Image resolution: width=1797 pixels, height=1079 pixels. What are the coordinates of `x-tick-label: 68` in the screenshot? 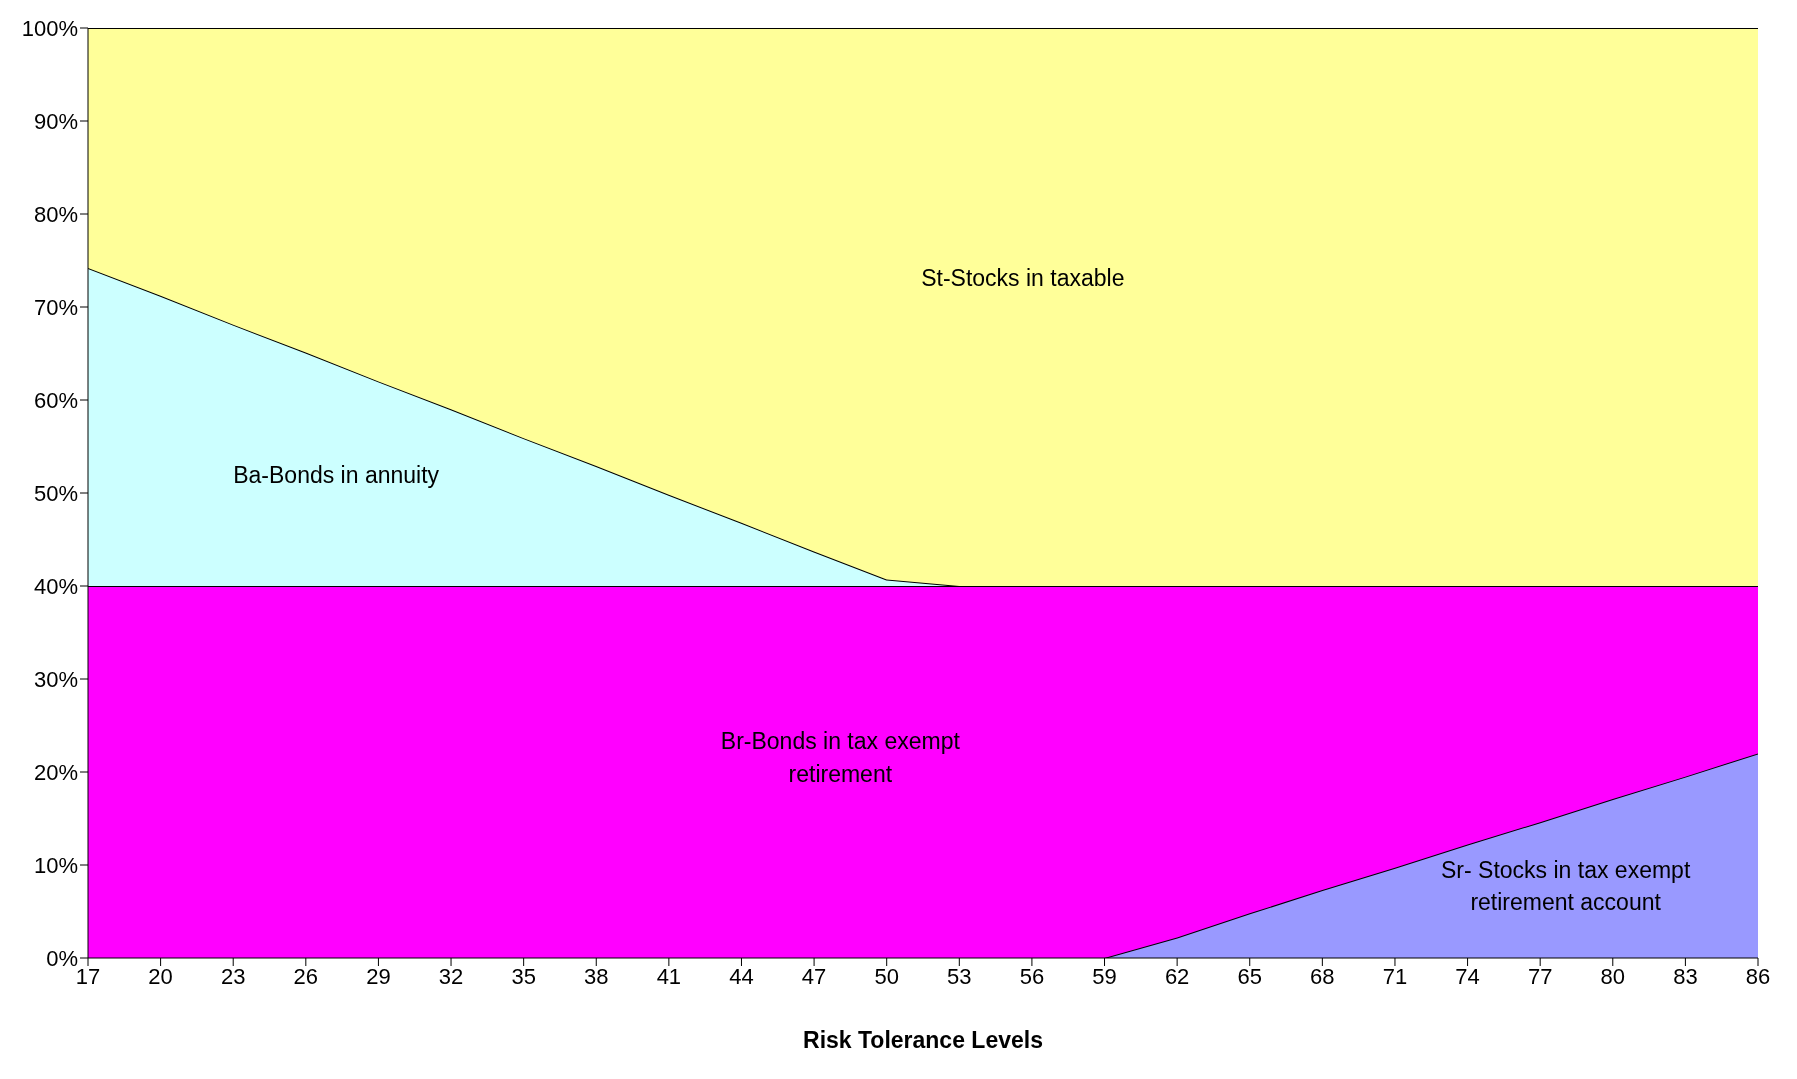 It's located at (1322, 976).